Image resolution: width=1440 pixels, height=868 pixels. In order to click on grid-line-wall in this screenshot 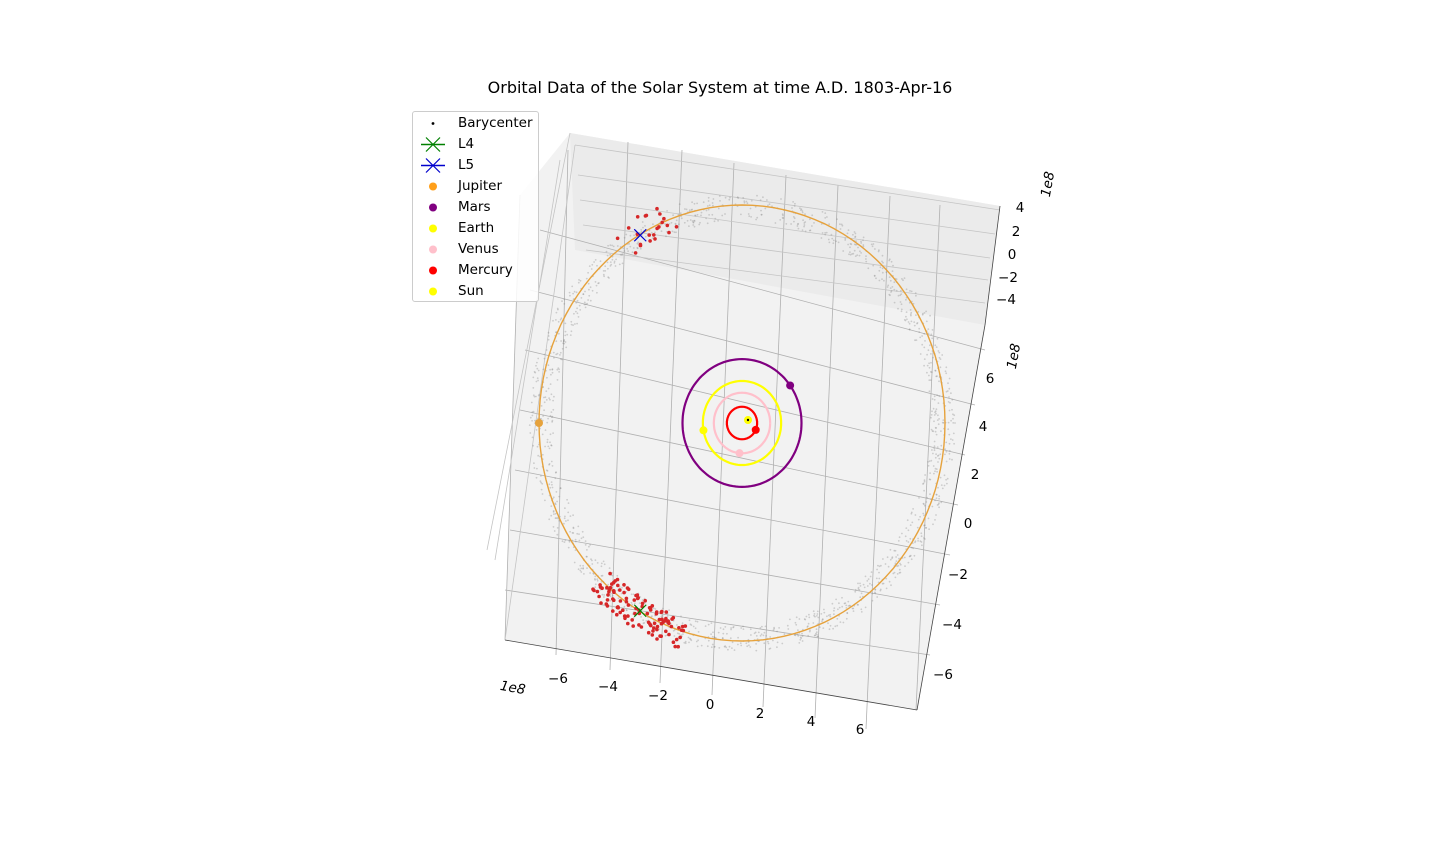, I will do `click(540, 392)`.